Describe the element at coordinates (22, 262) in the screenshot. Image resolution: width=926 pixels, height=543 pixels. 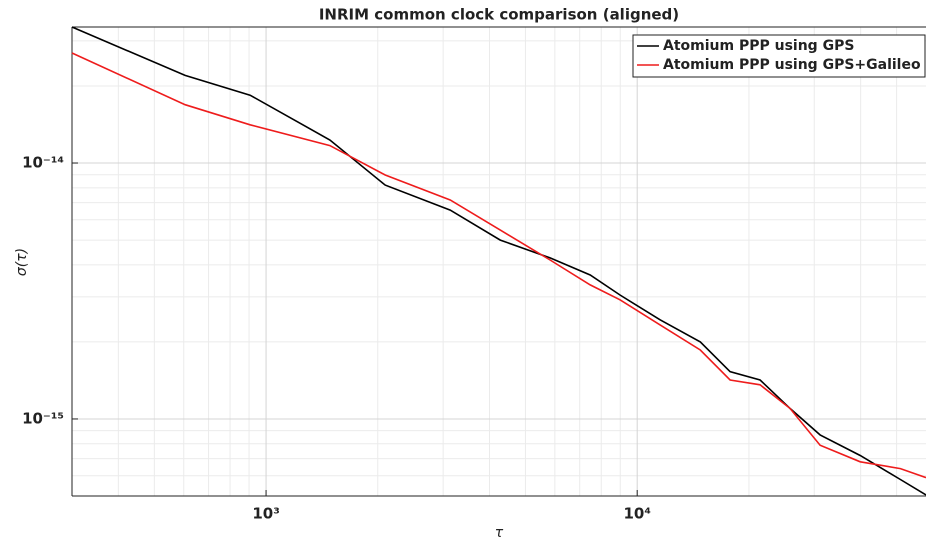
I see `y-axis-label: σ(τ)` at that location.